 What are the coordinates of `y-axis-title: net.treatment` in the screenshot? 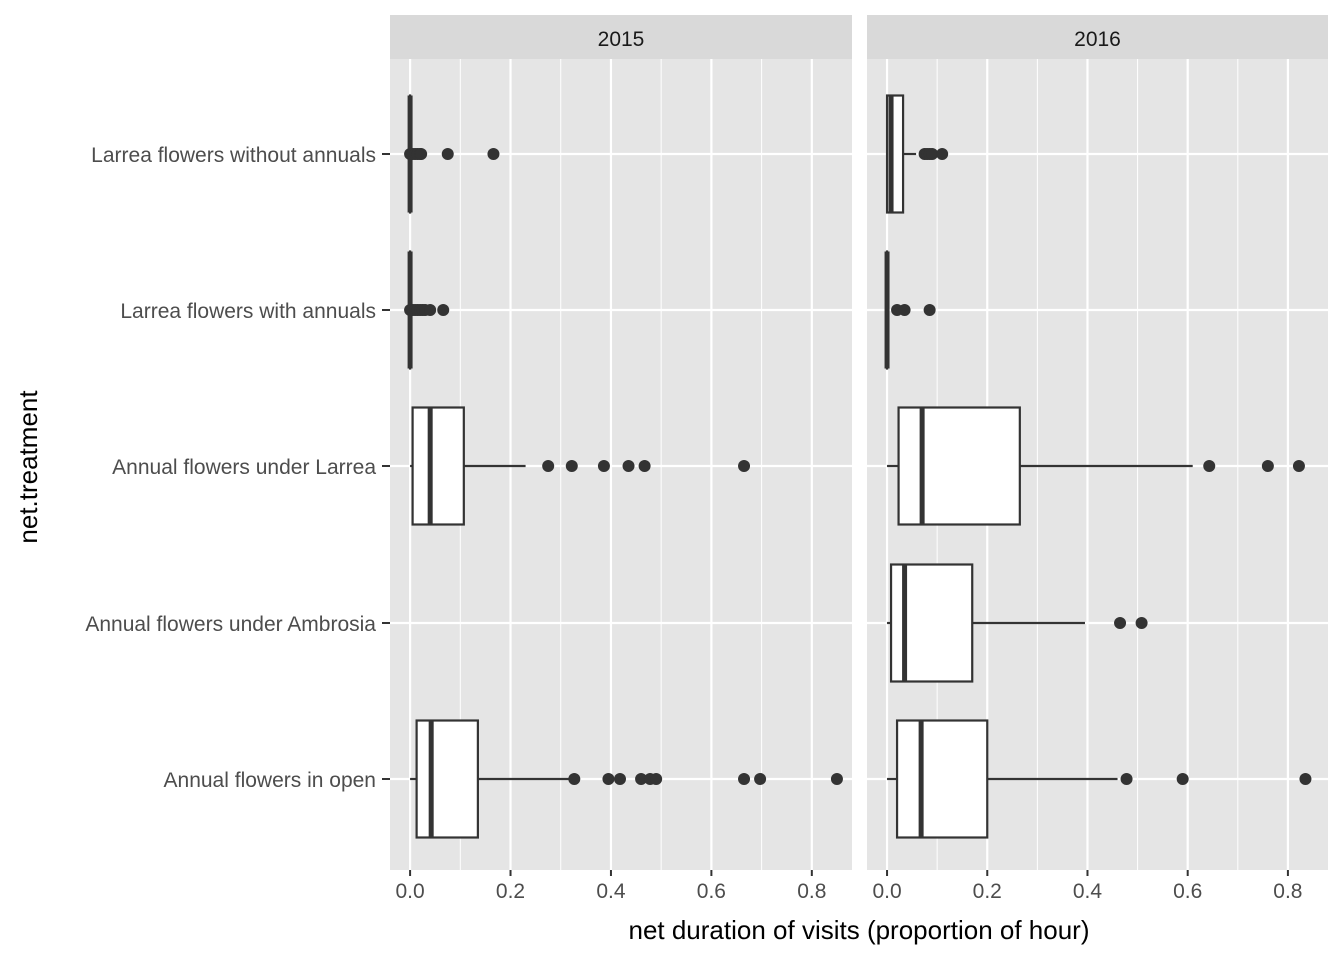 It's located at (28, 467).